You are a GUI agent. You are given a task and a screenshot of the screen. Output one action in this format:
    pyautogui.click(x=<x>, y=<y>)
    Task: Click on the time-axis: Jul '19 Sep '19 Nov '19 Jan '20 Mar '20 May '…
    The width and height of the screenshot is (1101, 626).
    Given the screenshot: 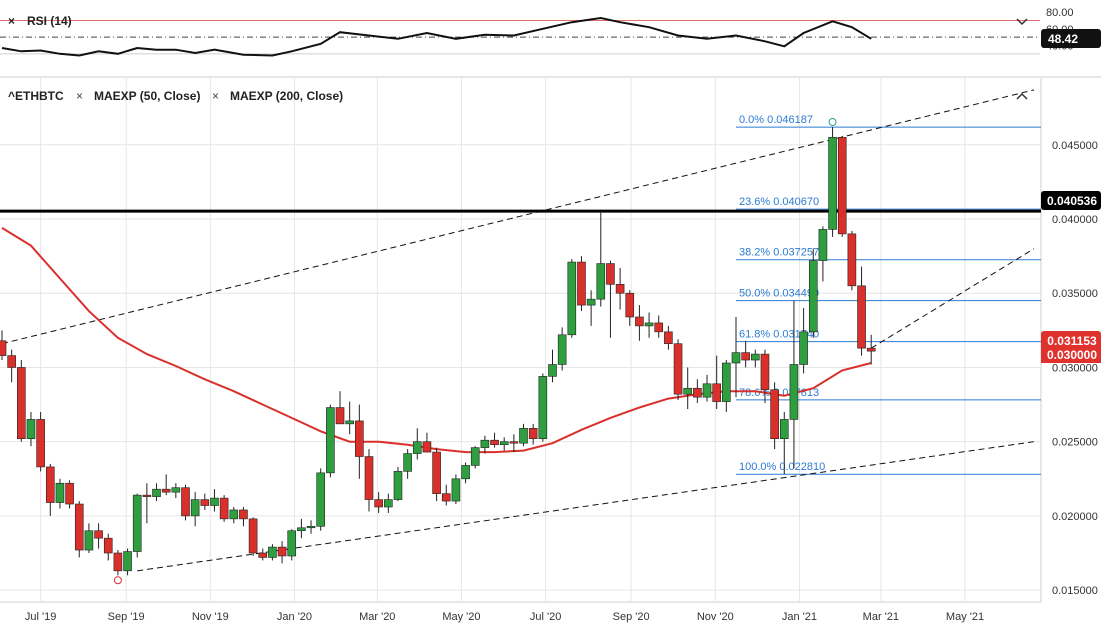 What is the action you would take?
    pyautogui.click(x=504, y=617)
    